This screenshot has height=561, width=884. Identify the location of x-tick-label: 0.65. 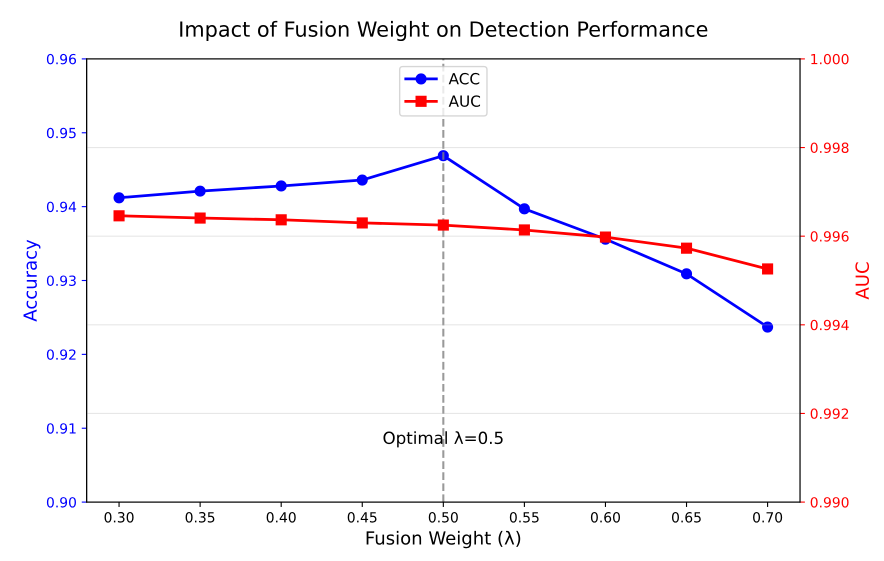
(686, 517).